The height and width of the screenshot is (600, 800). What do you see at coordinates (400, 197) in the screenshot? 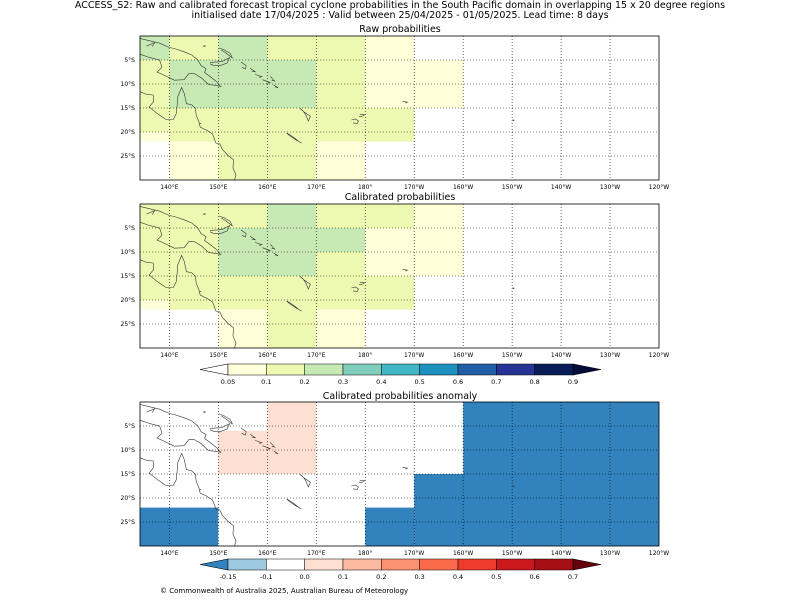
I see `panel-title-calibrated: Calibrated probabilities` at bounding box center [400, 197].